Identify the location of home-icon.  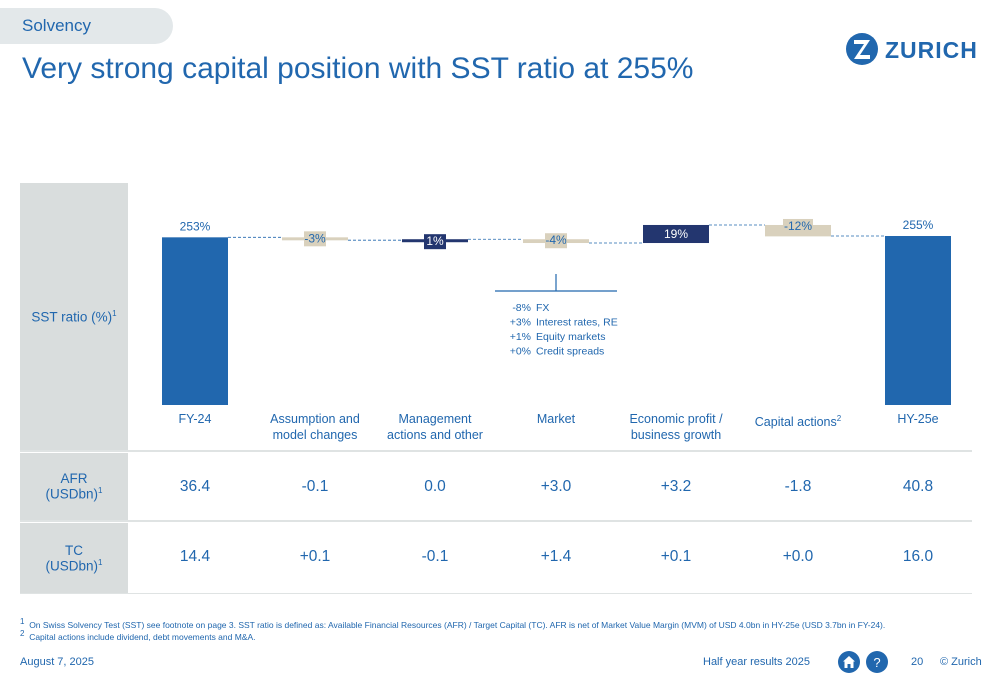
(849, 662).